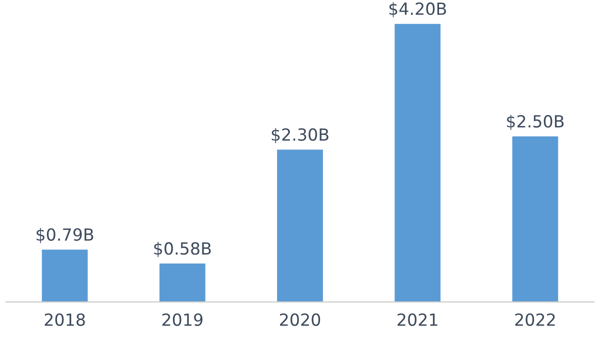 The width and height of the screenshot is (600, 354). Describe the element at coordinates (65, 236) in the screenshot. I see `data-label: $0.79B` at that location.